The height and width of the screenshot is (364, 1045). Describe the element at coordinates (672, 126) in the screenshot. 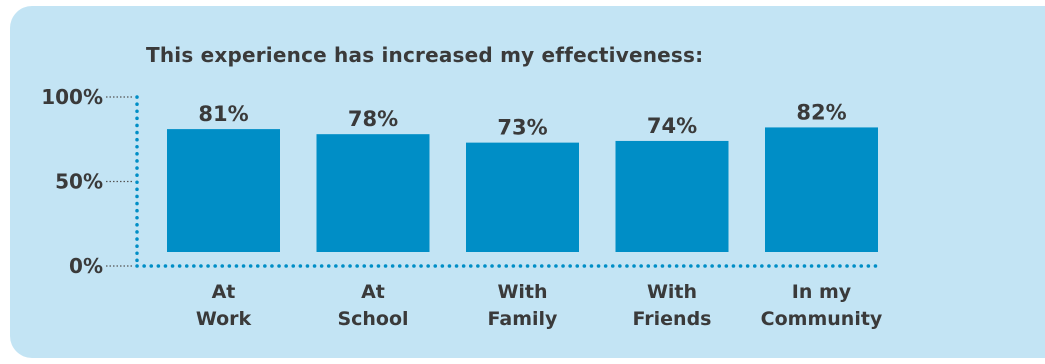

I see `bar-value-label: 74%` at that location.